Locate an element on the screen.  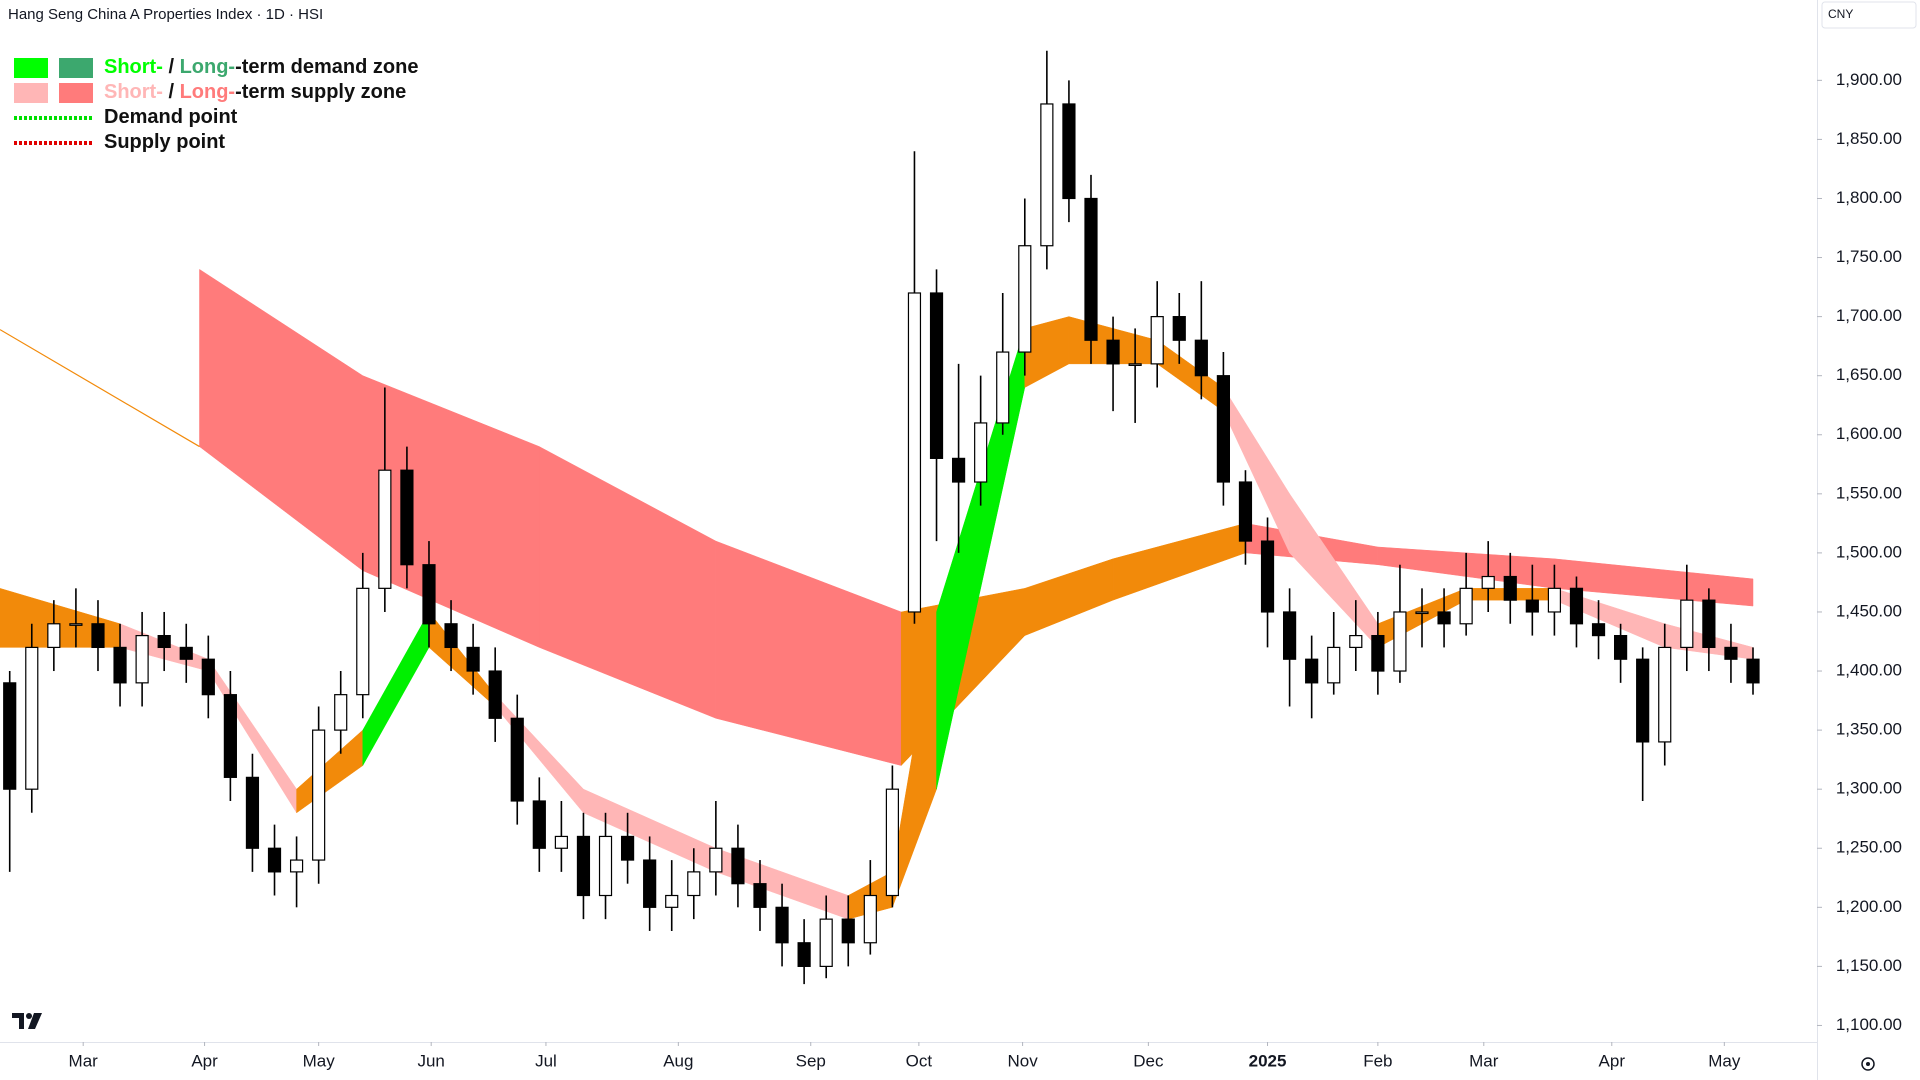
legend-text: -term demand zone is located at coordinates (326, 67).